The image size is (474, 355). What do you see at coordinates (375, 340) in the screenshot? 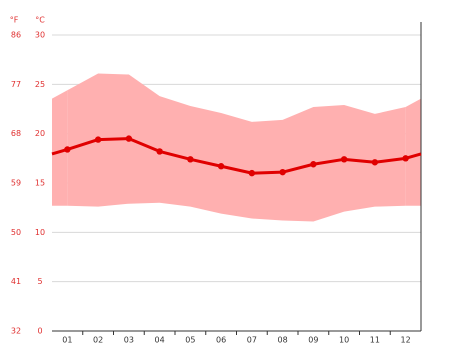
I see `x-tick-label: 11` at bounding box center [375, 340].